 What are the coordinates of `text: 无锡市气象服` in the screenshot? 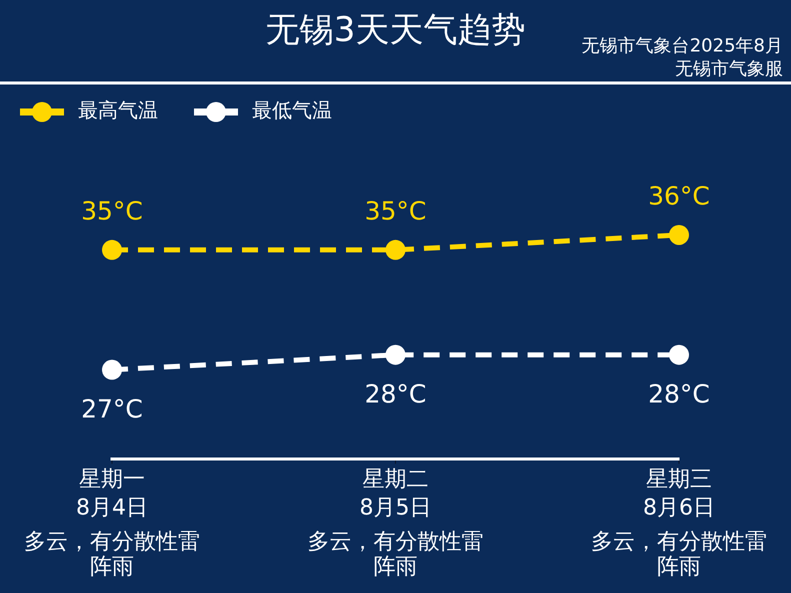 It's located at (729, 69).